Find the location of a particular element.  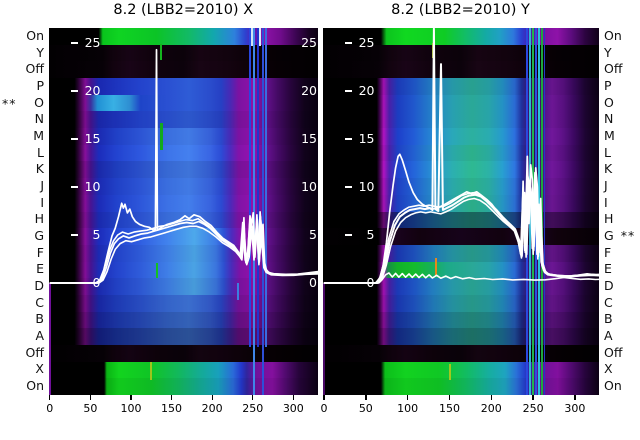

y-tick-label-10: 10 is located at coordinates (85, 187).